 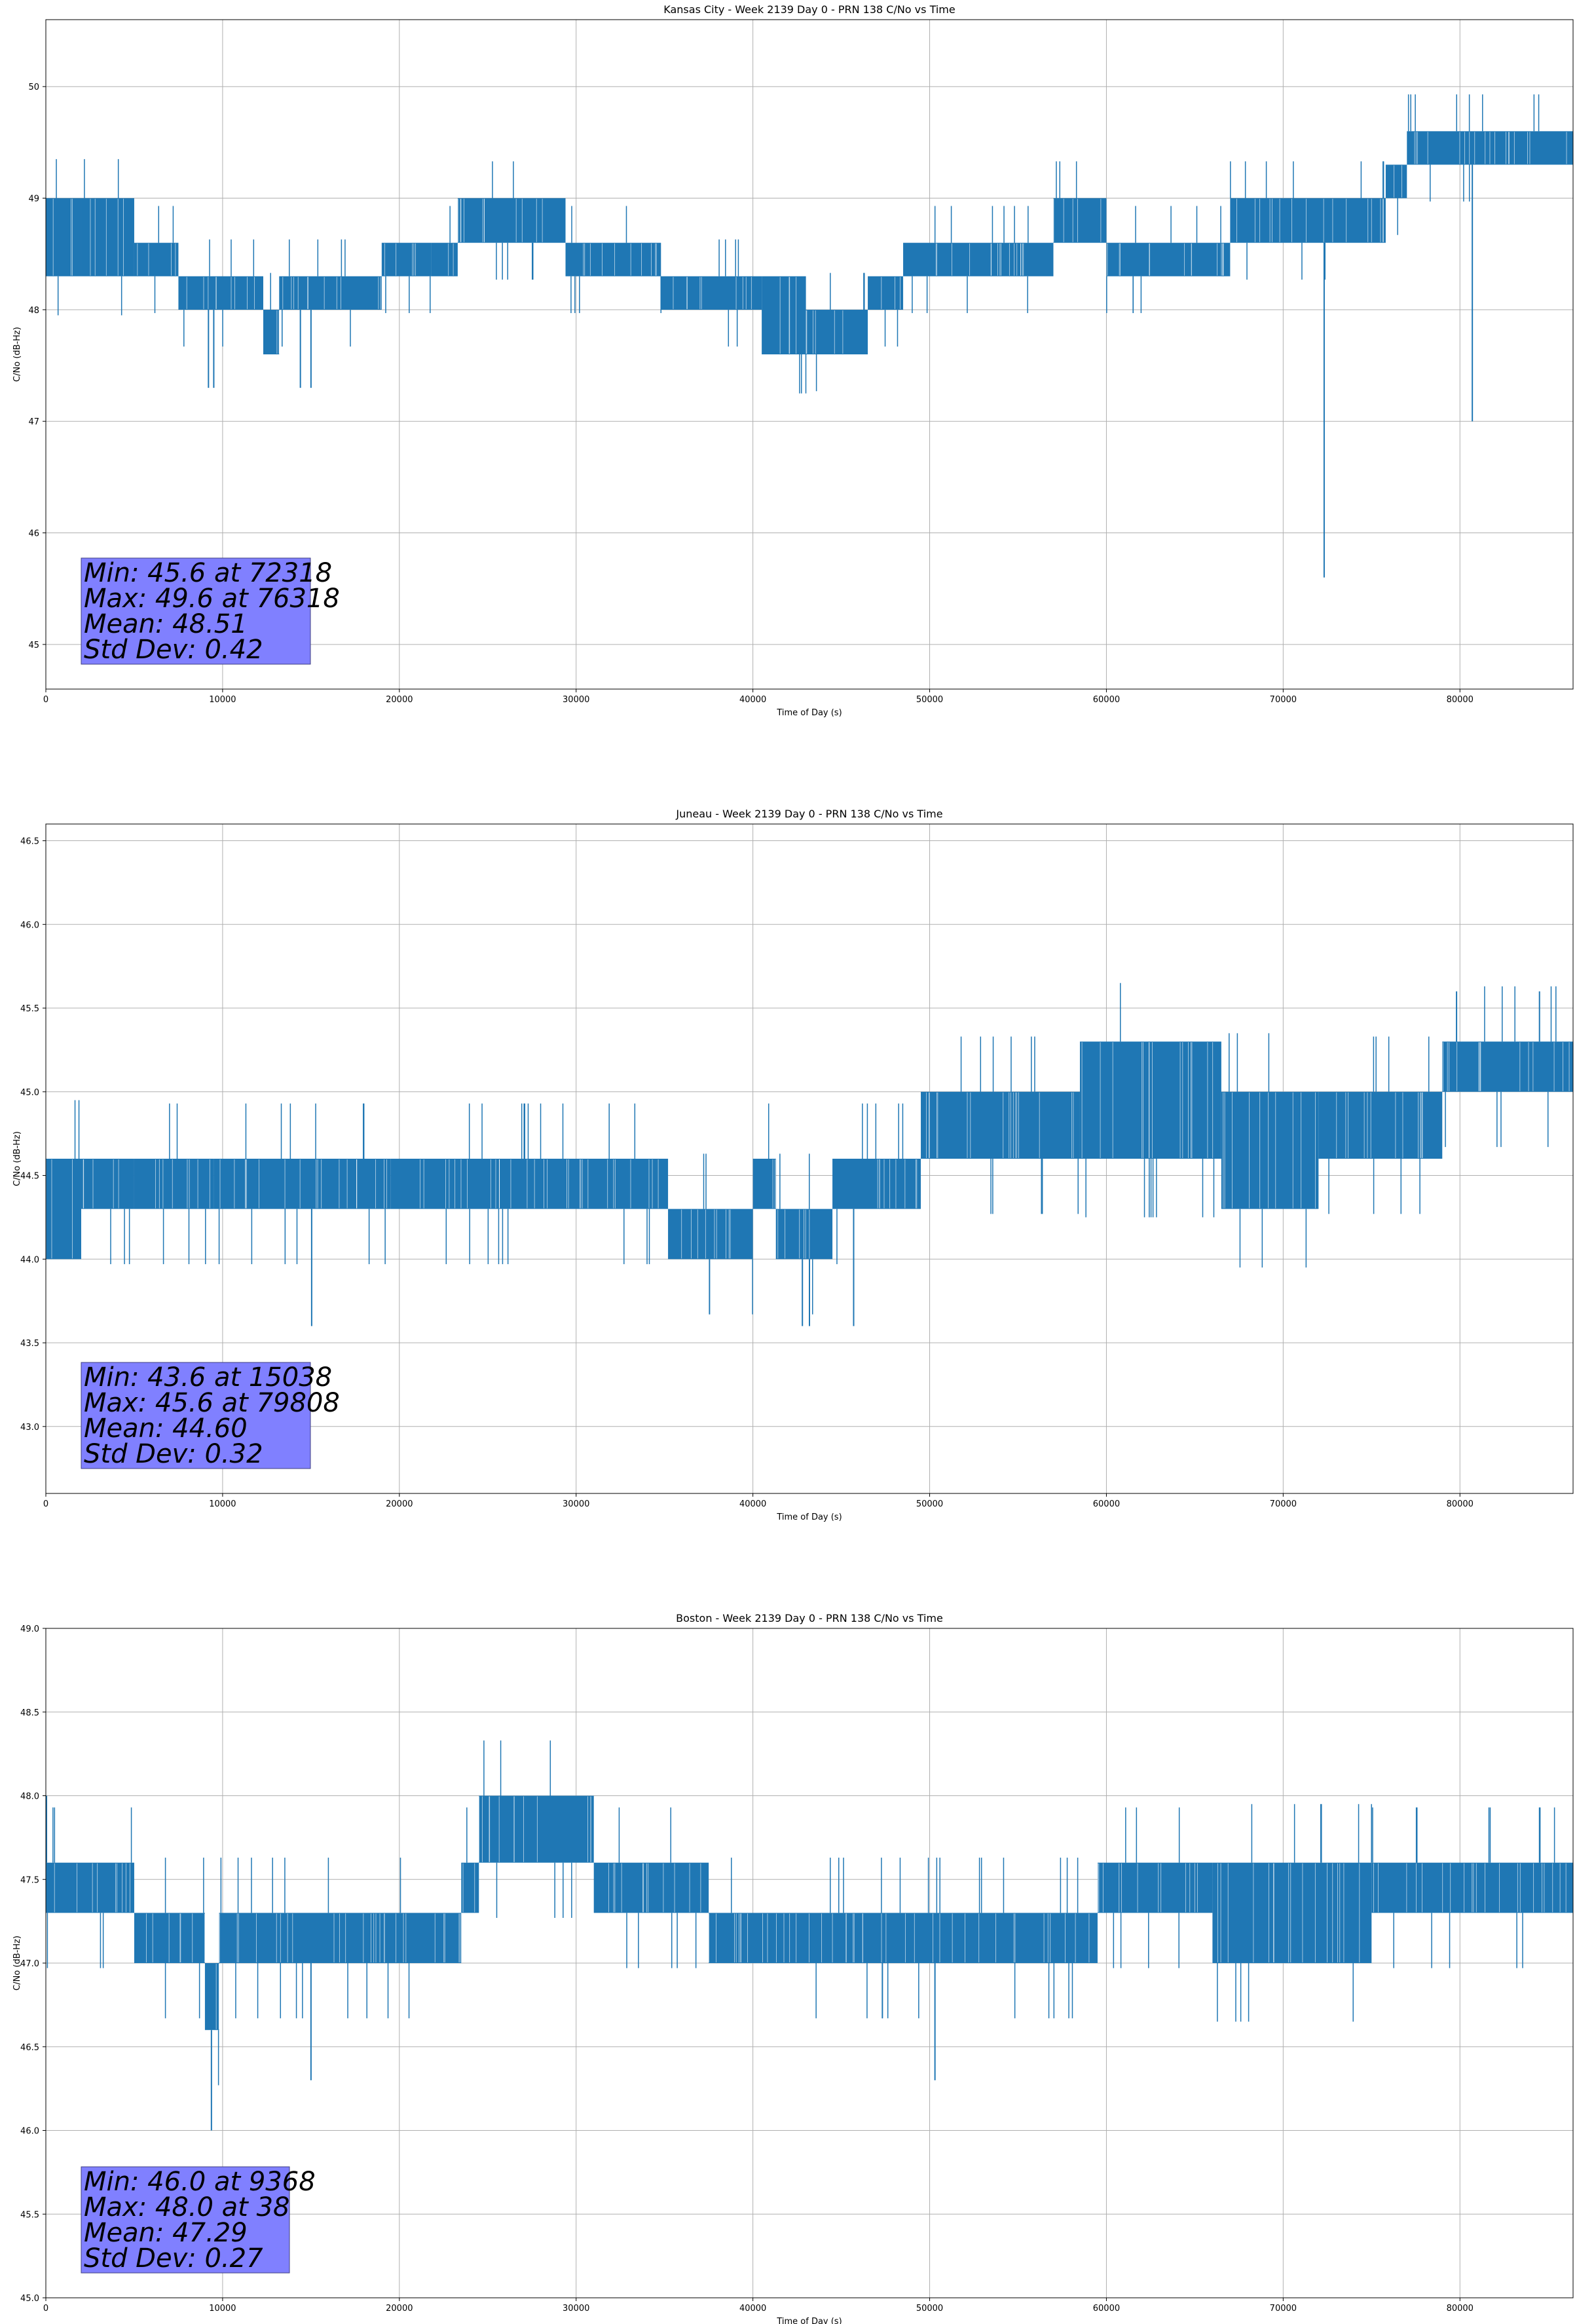 I want to click on y-tick-label: 49.0, so click(x=29, y=1629).